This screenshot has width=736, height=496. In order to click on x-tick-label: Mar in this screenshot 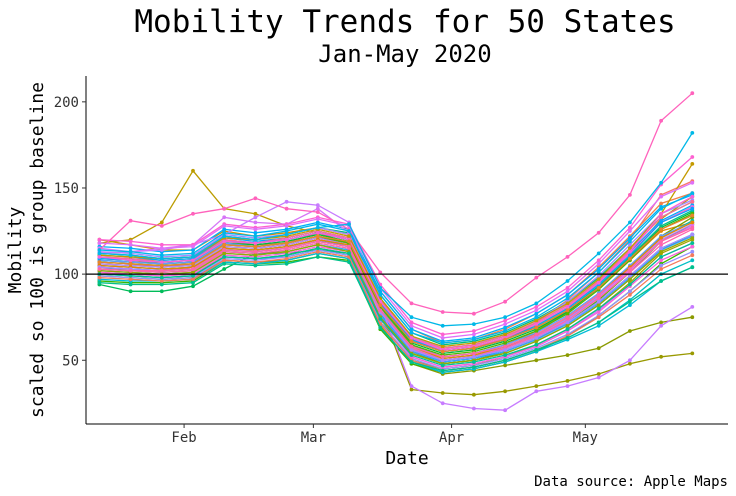, I will do `click(313, 438)`.